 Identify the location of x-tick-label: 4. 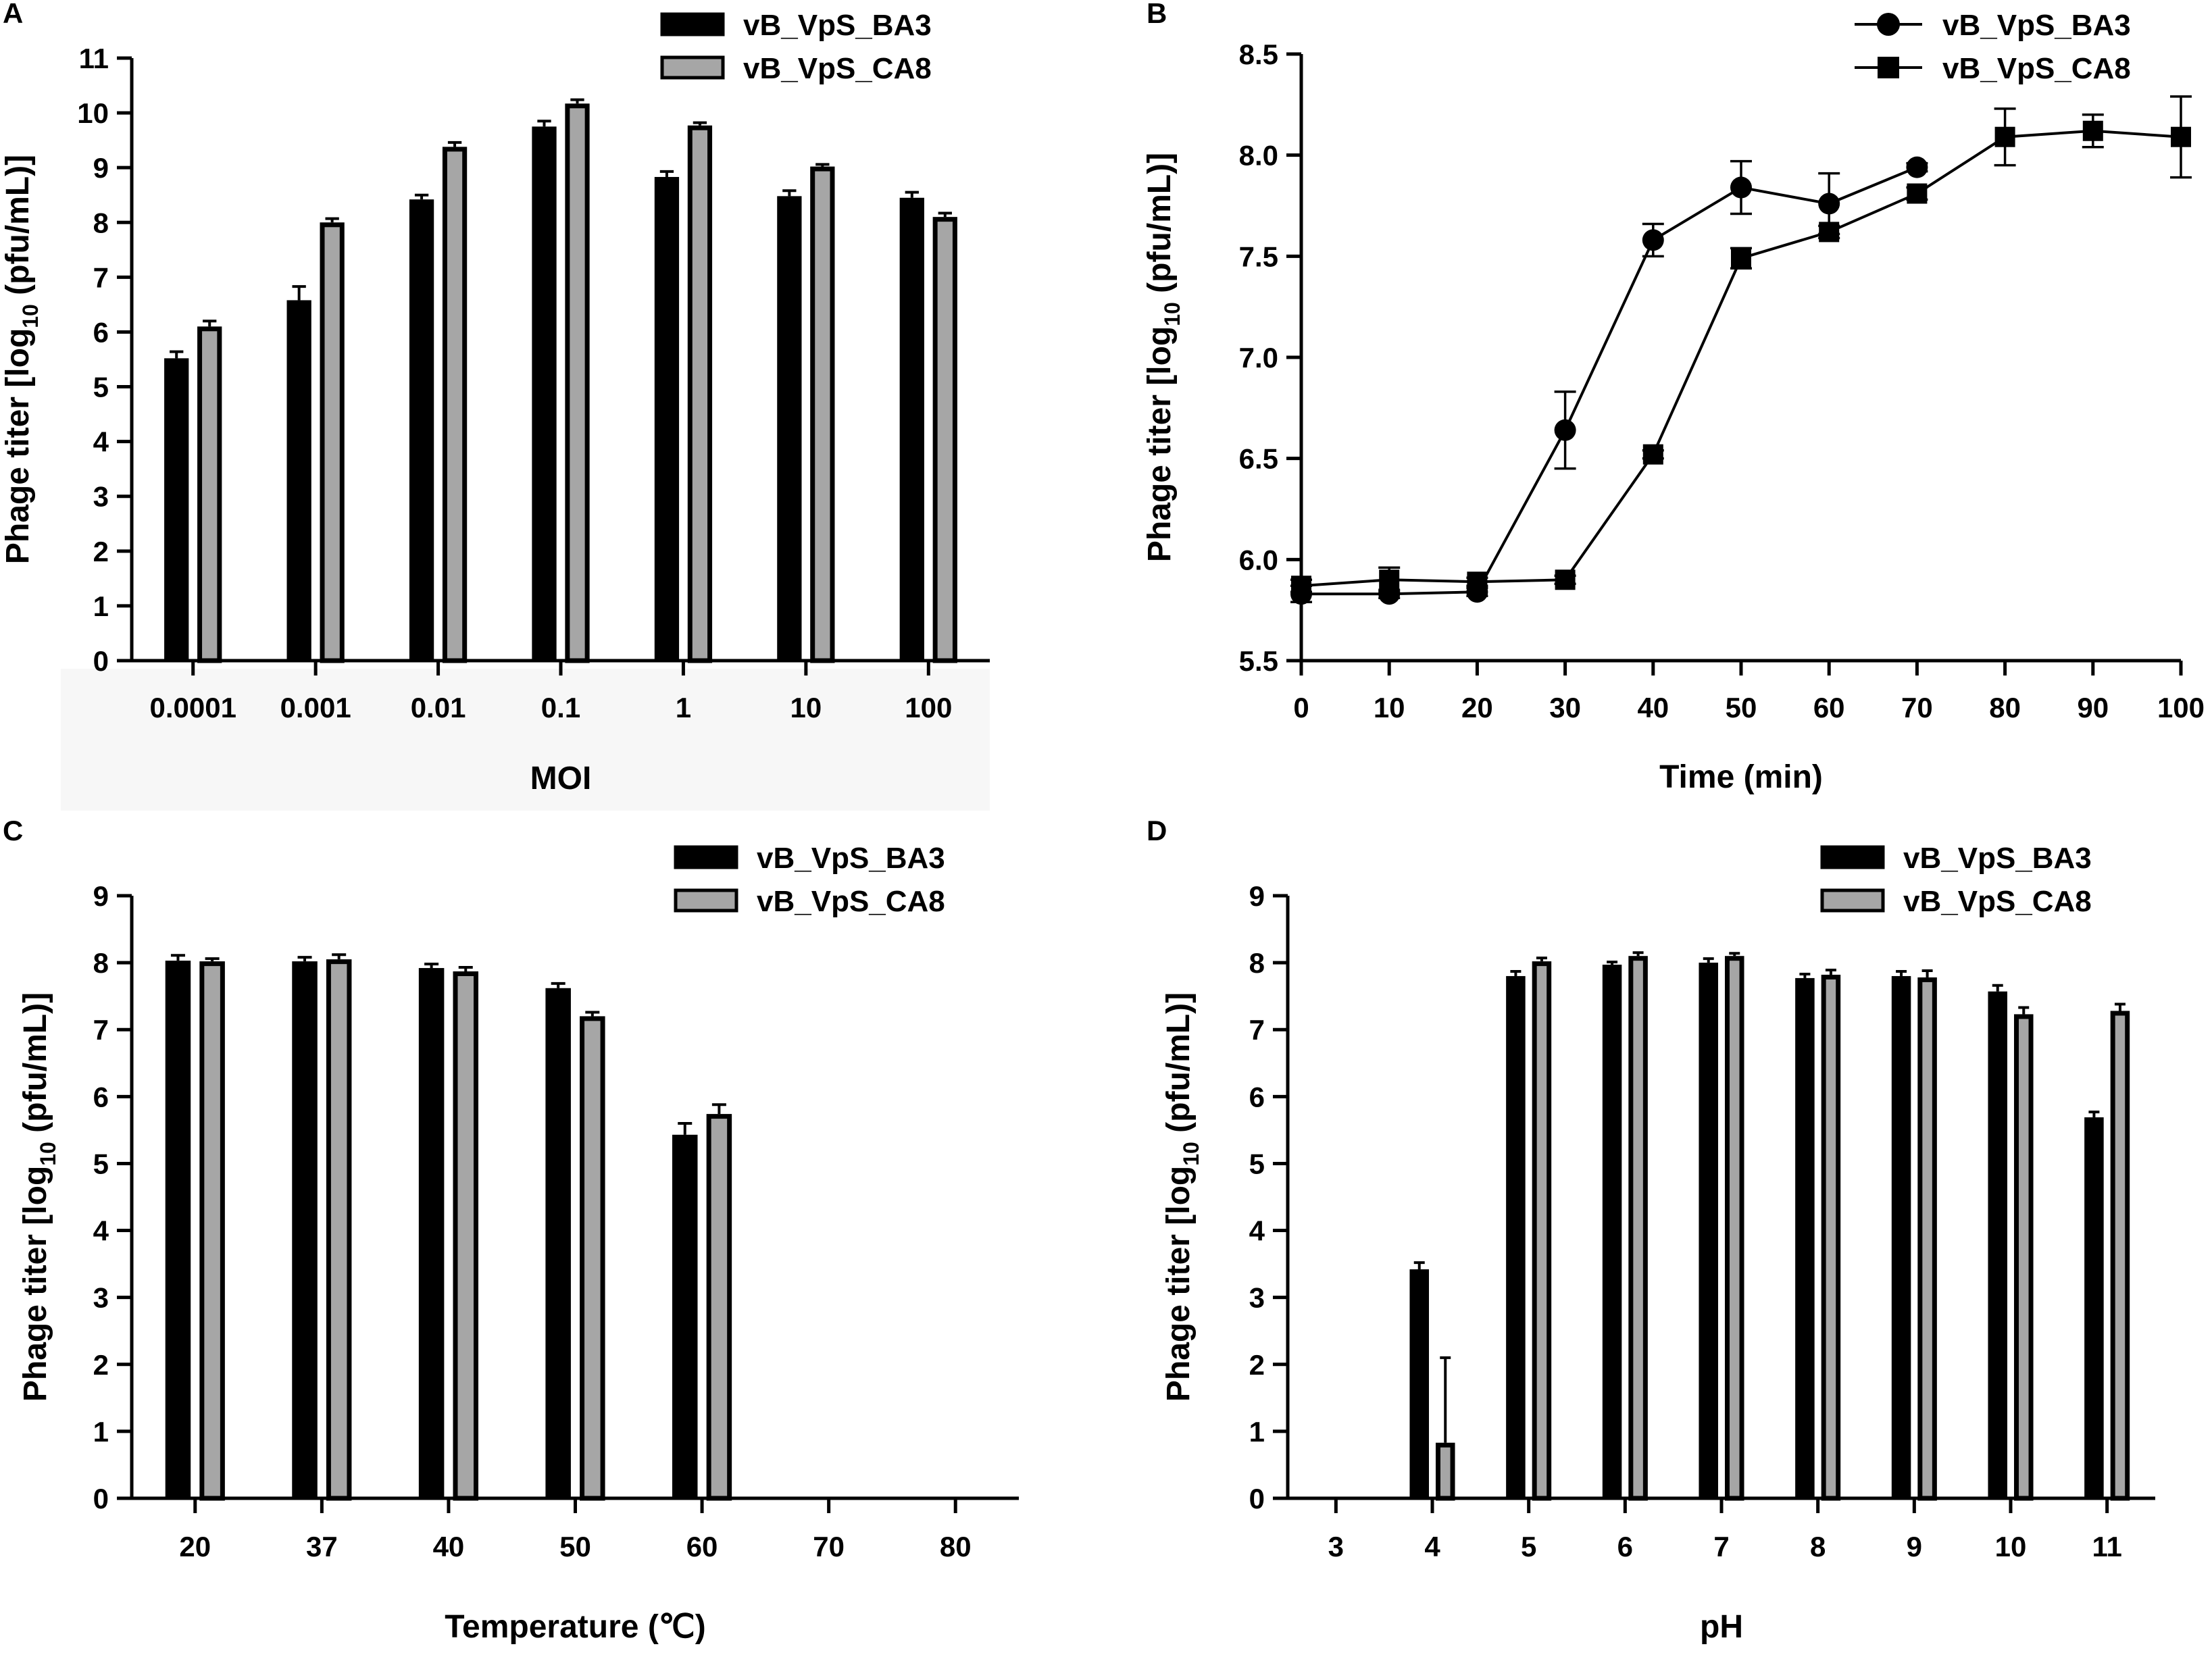
(1432, 1546).